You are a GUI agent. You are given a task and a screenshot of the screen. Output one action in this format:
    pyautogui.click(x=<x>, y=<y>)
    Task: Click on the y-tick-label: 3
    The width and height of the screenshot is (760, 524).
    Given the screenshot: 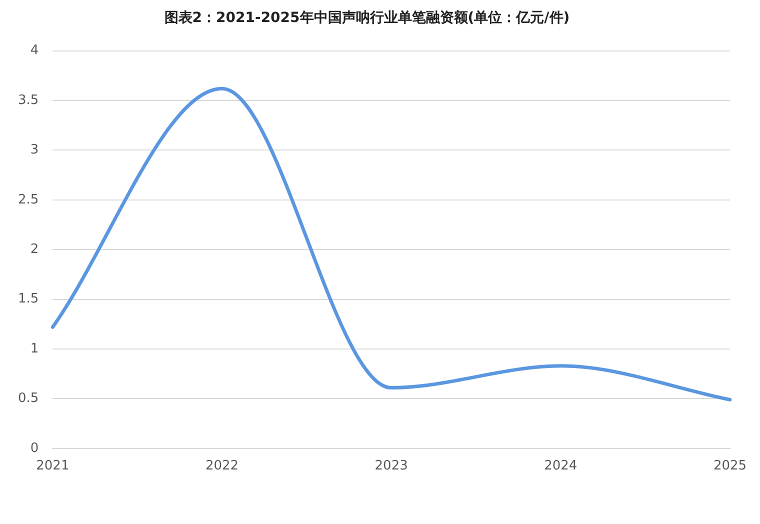 What is the action you would take?
    pyautogui.click(x=34, y=150)
    